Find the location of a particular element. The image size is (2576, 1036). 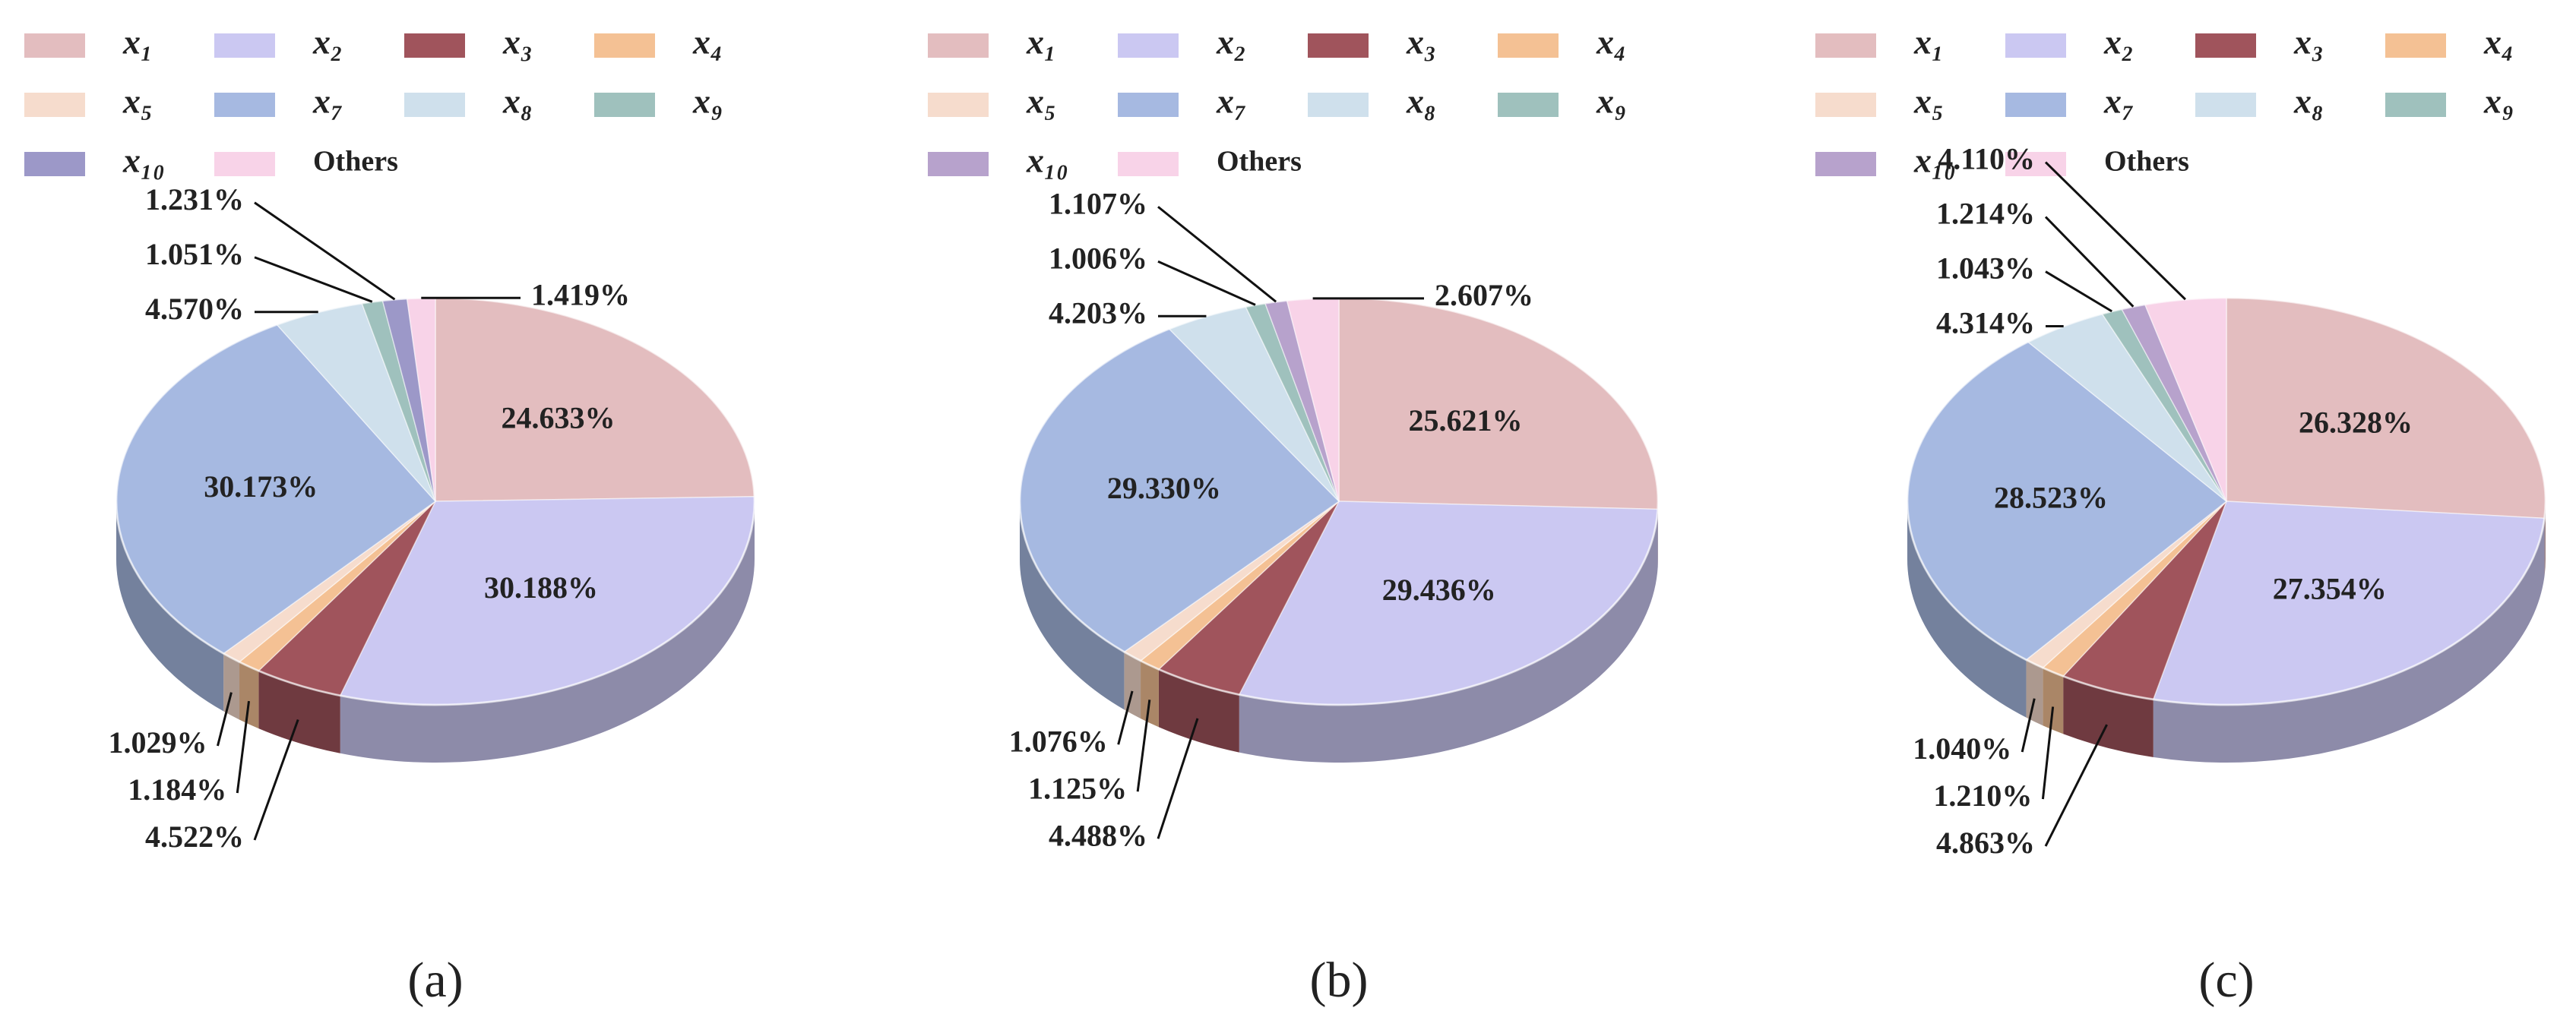

value-label: 24.633% is located at coordinates (558, 418).